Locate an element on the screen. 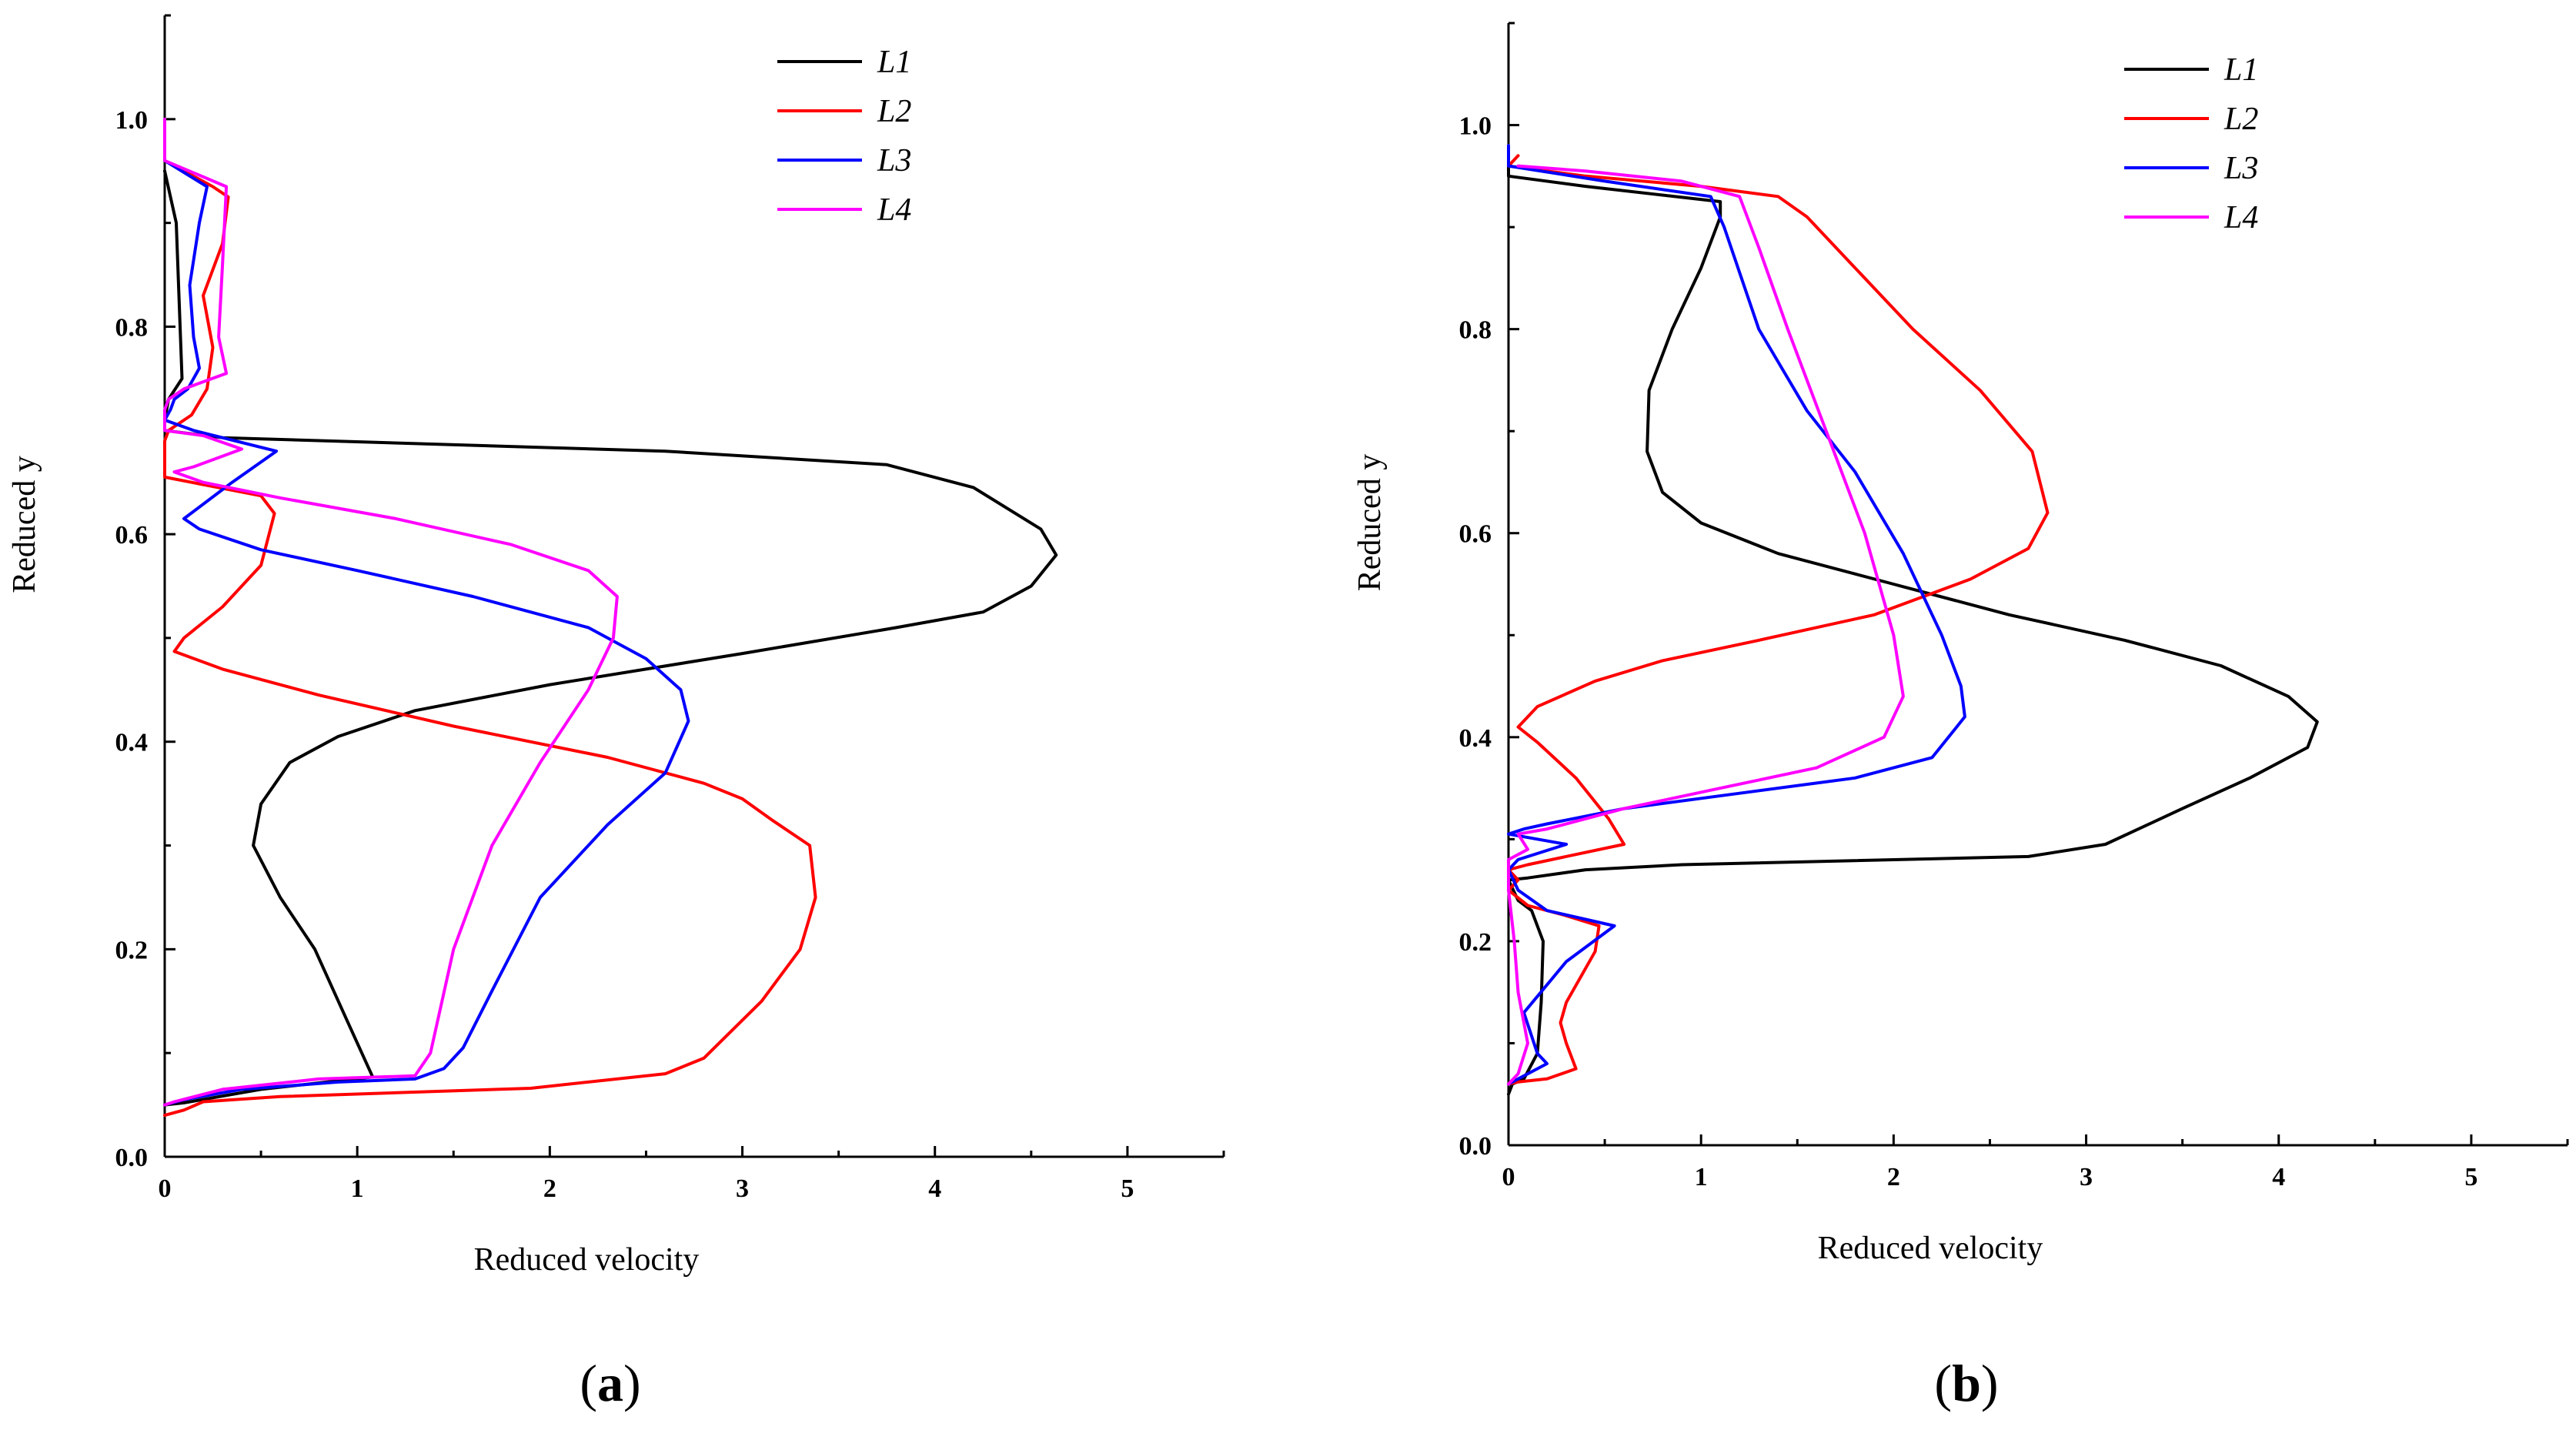 The width and height of the screenshot is (2576, 1430). series-line-l2 is located at coordinates (1779, 620).